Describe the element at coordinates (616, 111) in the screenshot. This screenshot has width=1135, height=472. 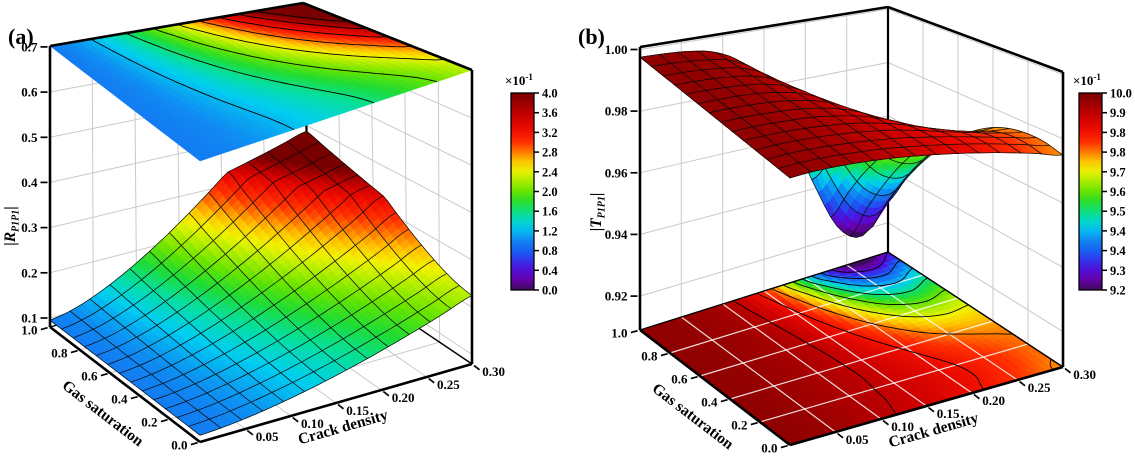
I see `z-tick-label: 0.98` at that location.